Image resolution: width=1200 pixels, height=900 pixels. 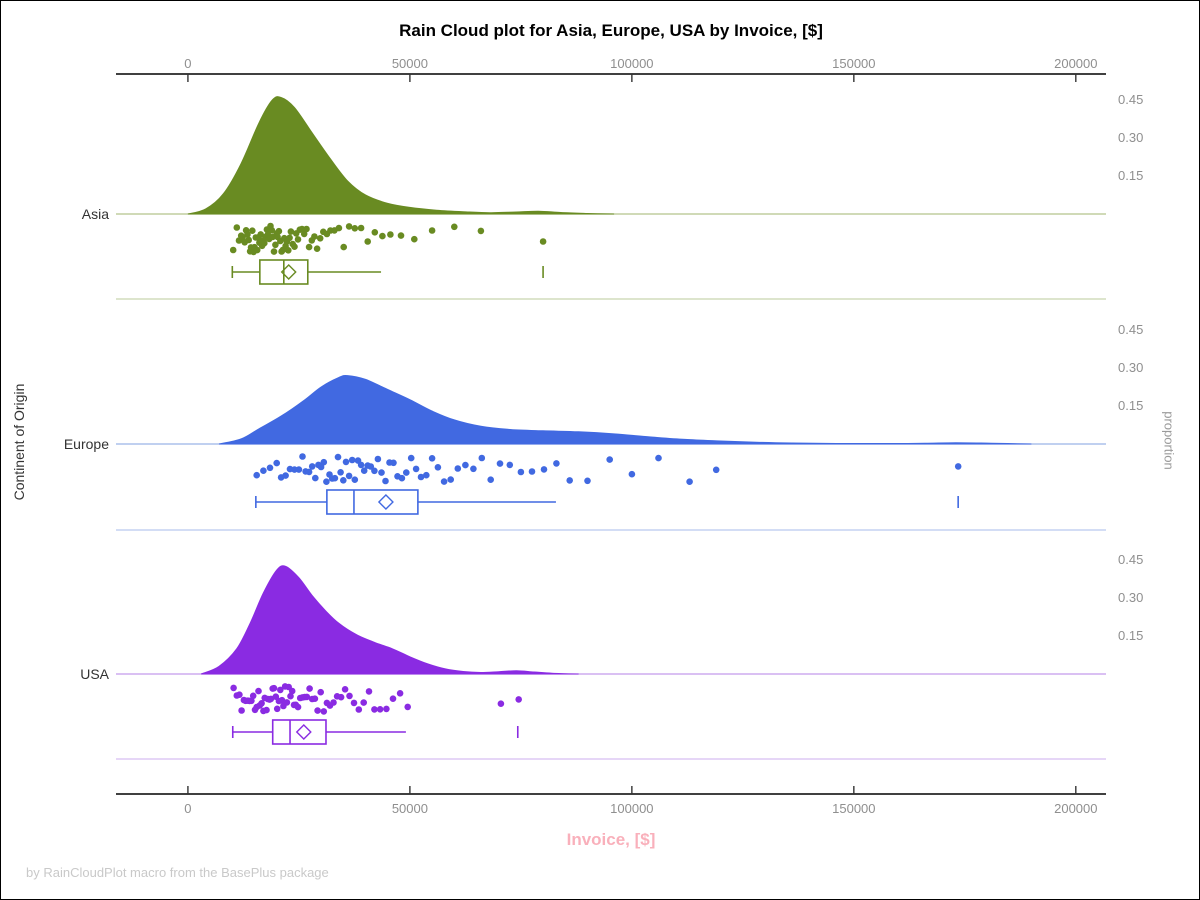 I want to click on top-axis-tick-label: 100000, so click(x=631, y=63).